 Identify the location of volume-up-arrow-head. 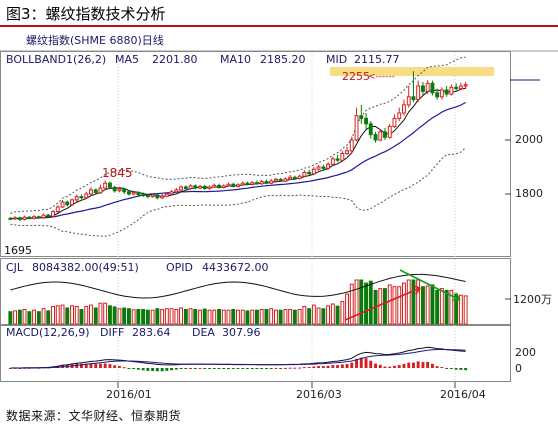
(417, 290).